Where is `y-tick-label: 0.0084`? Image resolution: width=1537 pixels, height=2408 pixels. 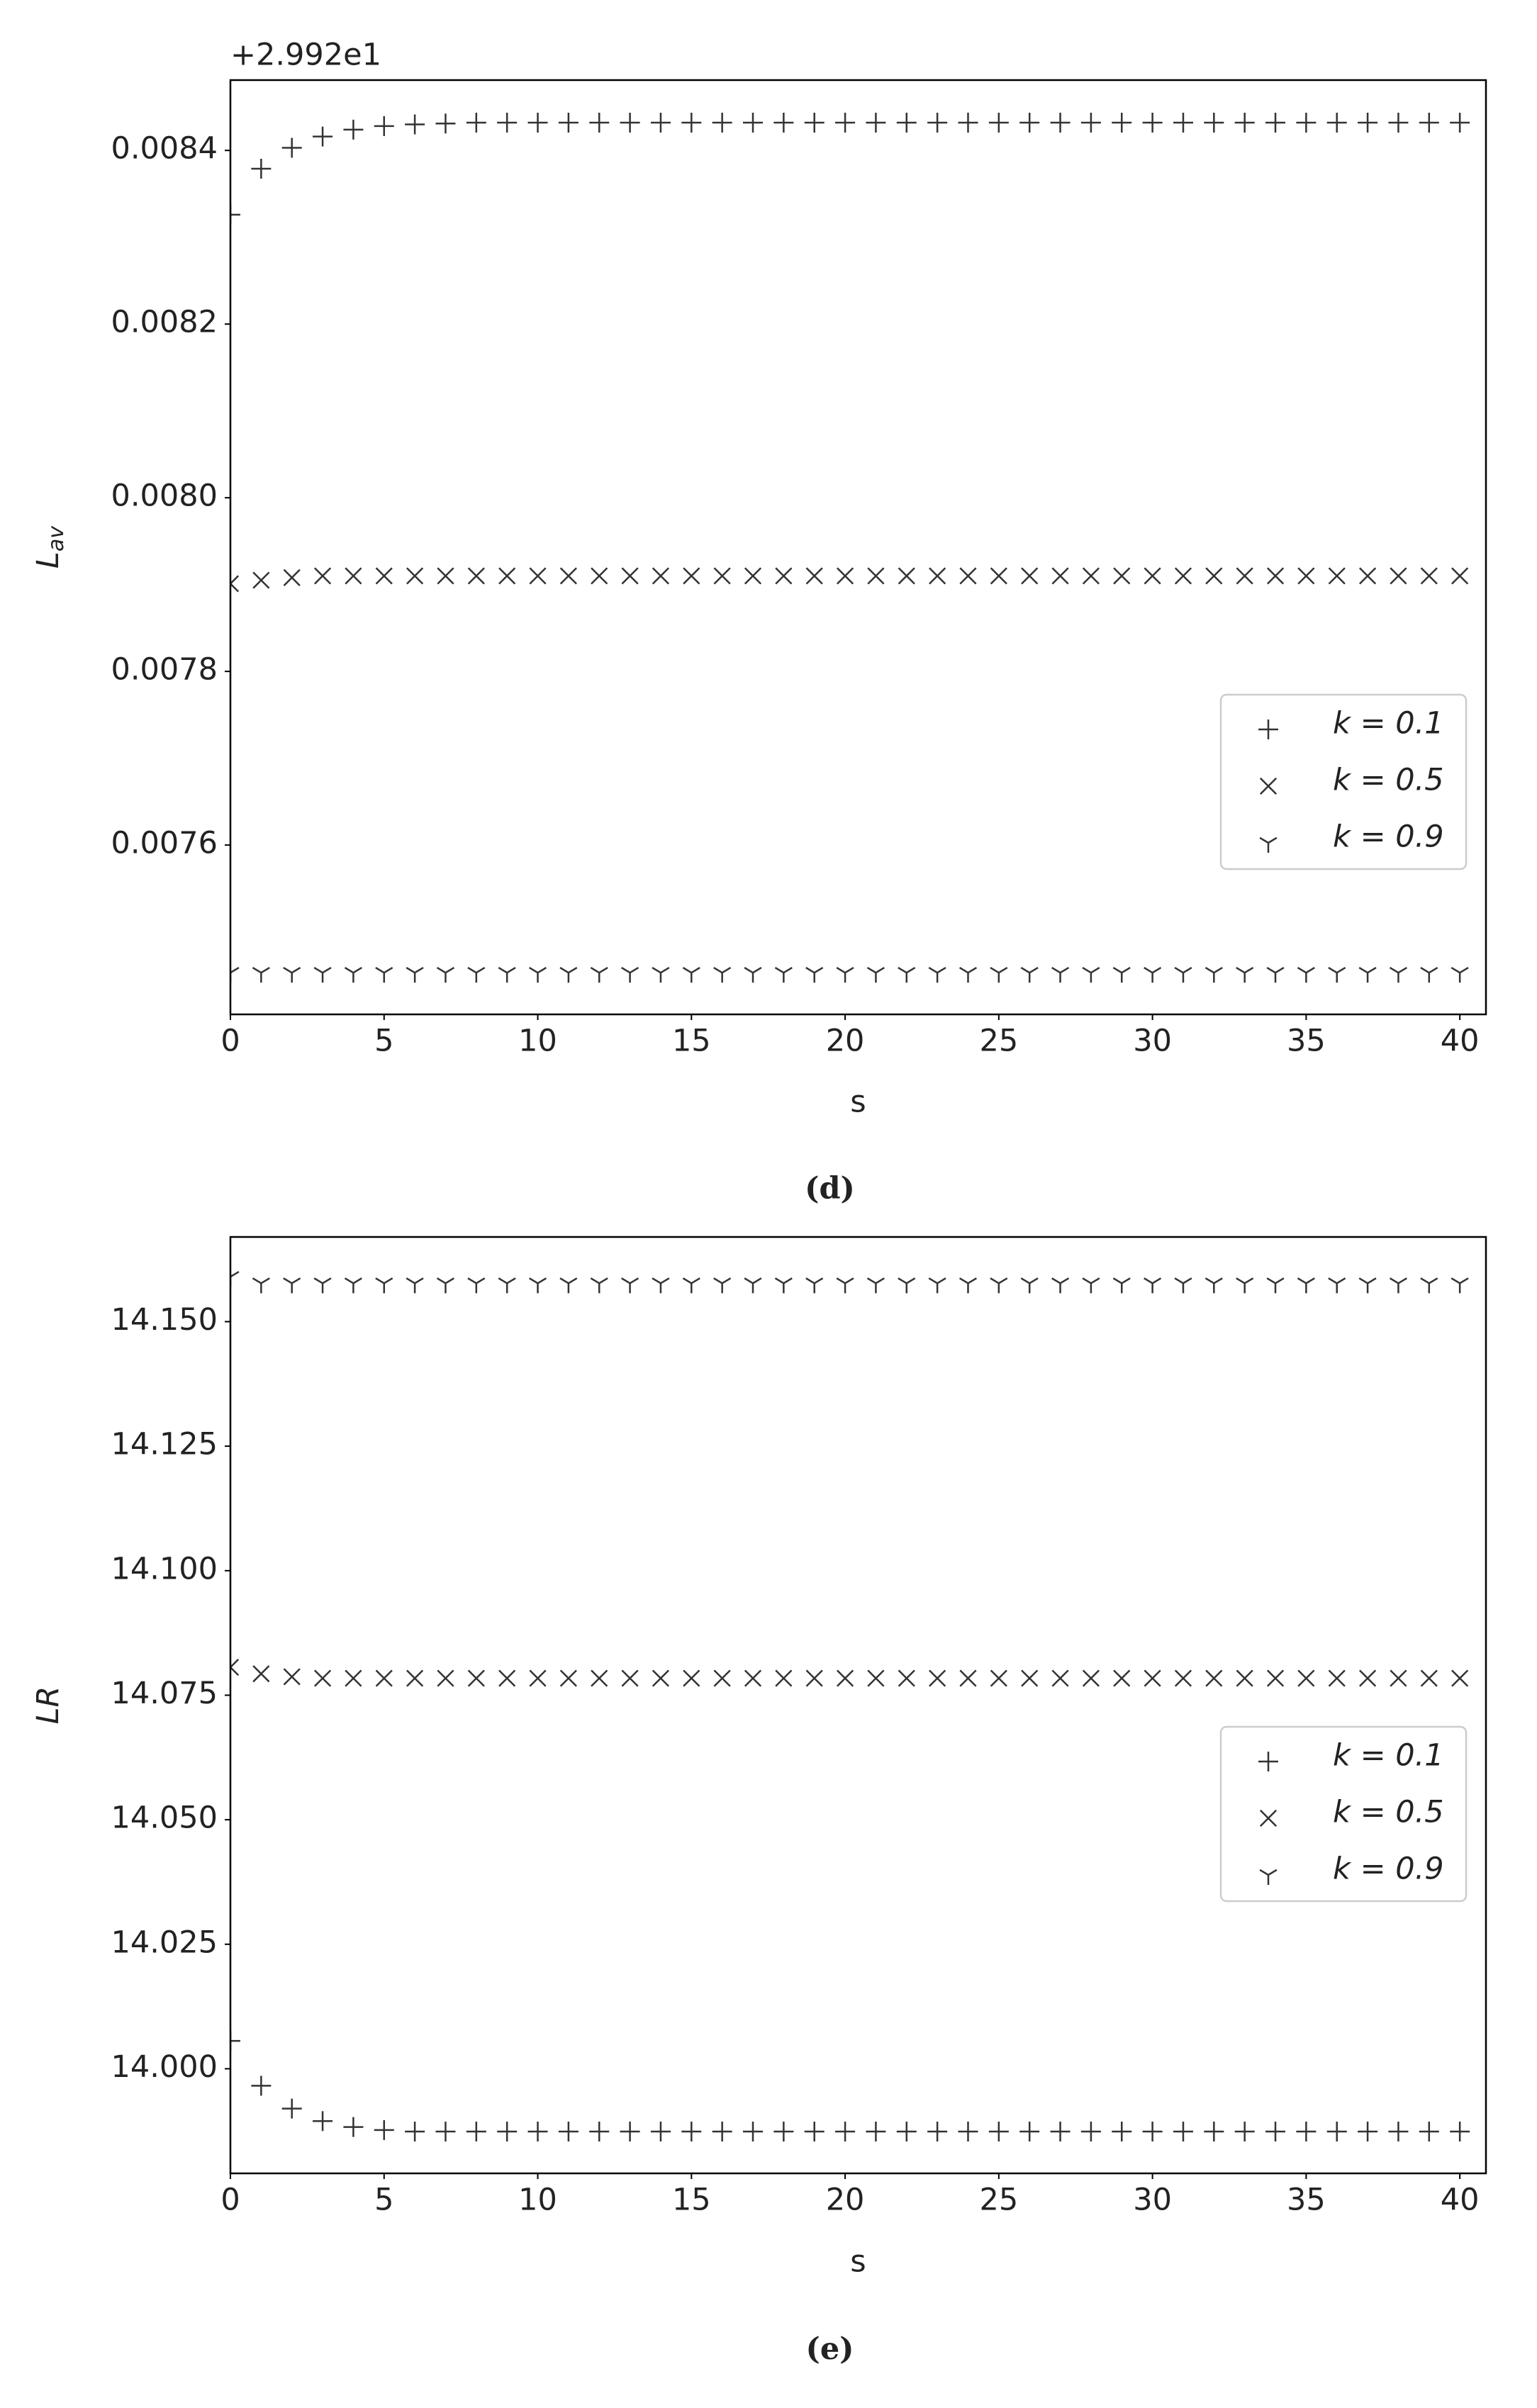
y-tick-label: 0.0084 is located at coordinates (165, 149).